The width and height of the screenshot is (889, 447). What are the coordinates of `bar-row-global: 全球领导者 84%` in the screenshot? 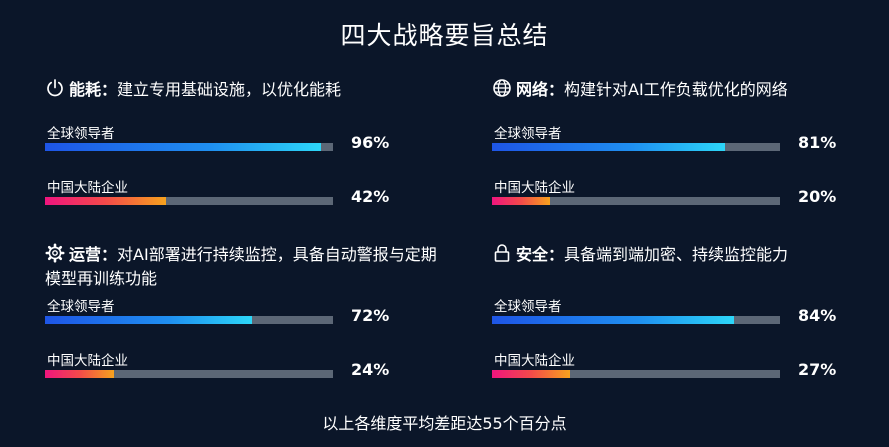 It's located at (690, 315).